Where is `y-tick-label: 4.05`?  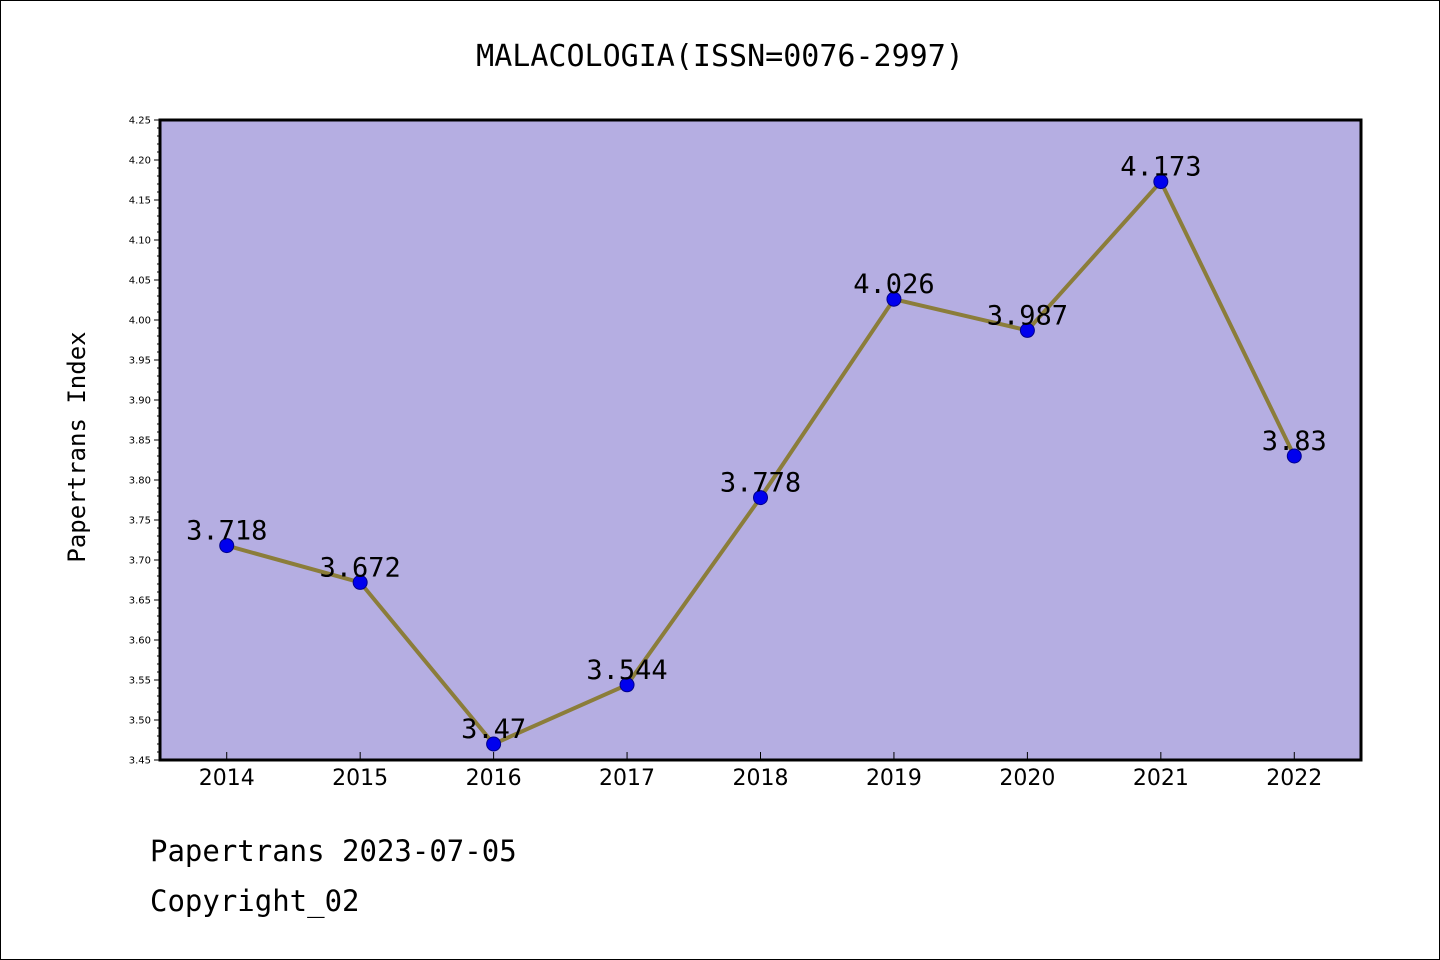 y-tick-label: 4.05 is located at coordinates (140, 281).